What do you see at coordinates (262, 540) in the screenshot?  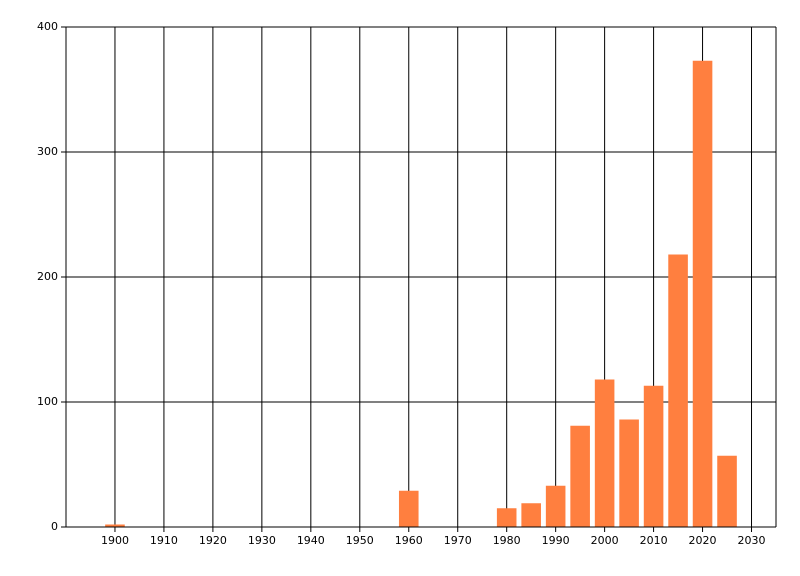 I see `x-tick-label: 1930` at bounding box center [262, 540].